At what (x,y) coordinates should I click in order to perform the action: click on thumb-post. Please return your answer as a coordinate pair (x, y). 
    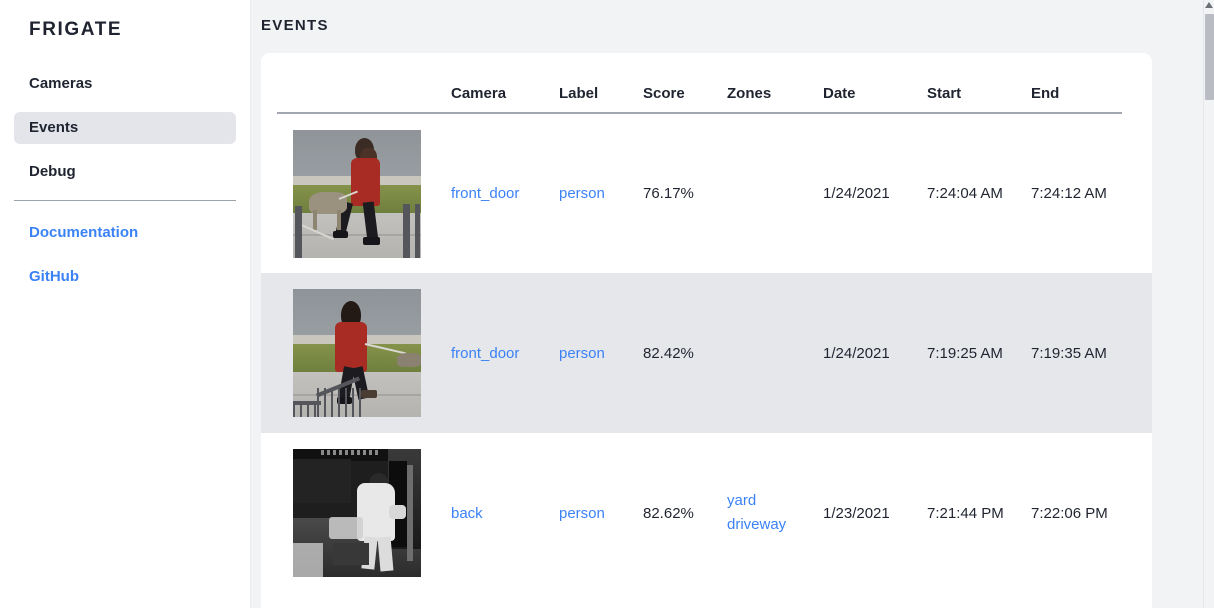
    Looking at the image, I should click on (410, 513).